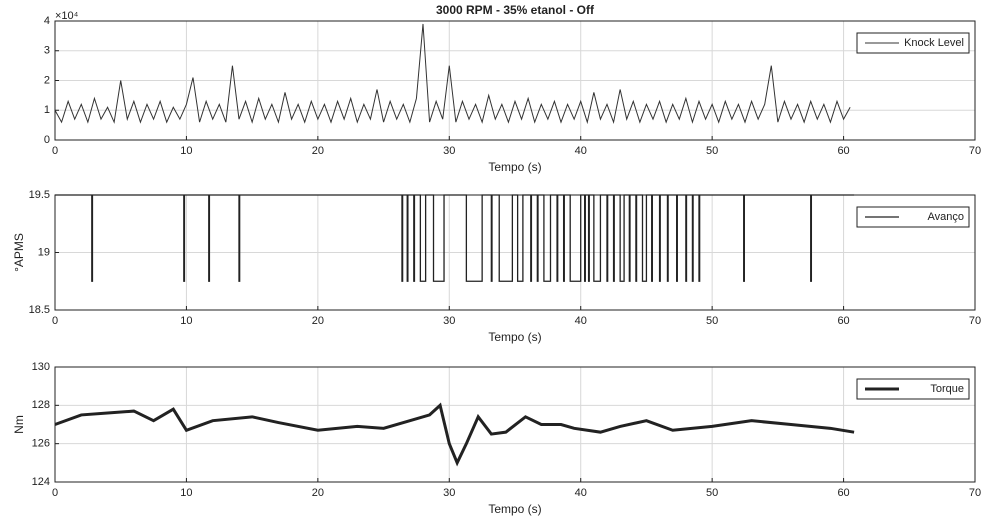  I want to click on legend-label: Knock Level, so click(934, 43).